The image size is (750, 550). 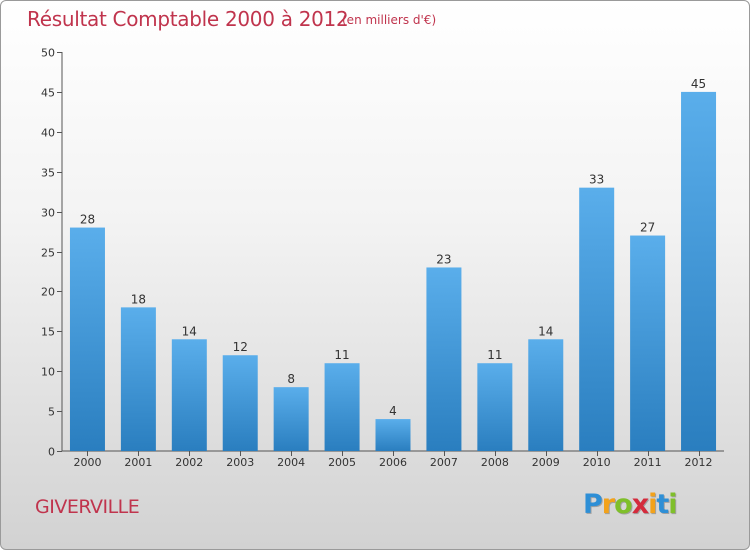 What do you see at coordinates (48, 173) in the screenshot?
I see `y-tick-label: 35` at bounding box center [48, 173].